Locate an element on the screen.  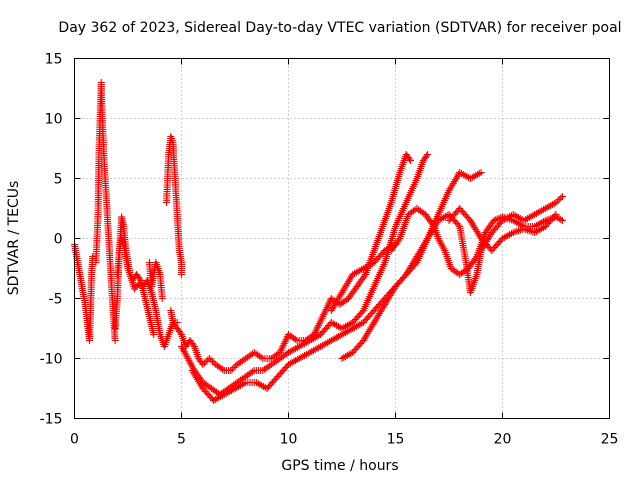
series-arc-b is located at coordinates (105, 211).